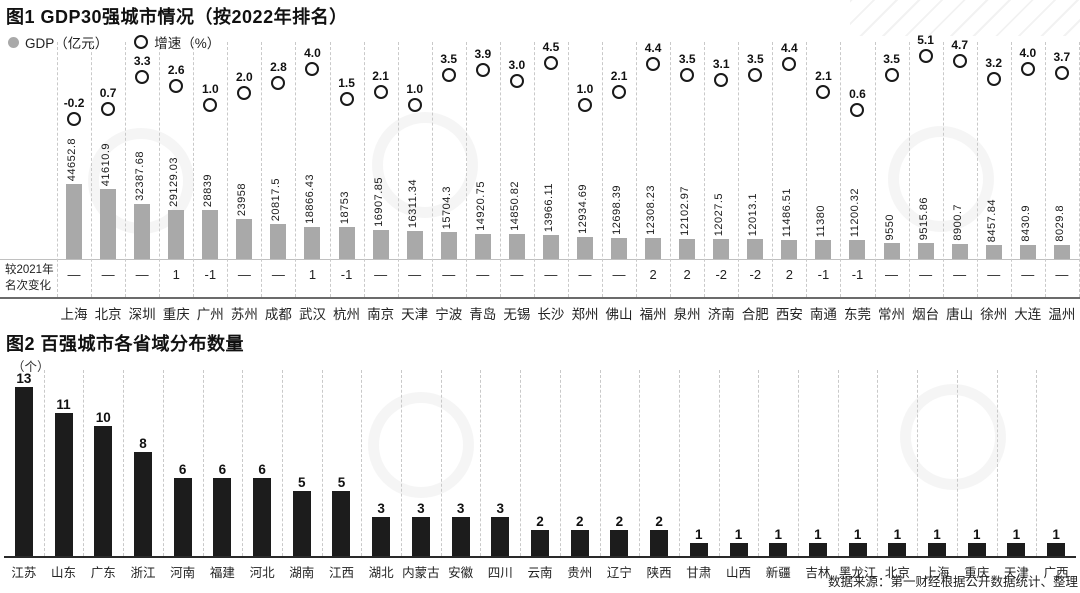 This screenshot has height=593, width=1080. Describe the element at coordinates (821, 220) in the screenshot. I see `gdp-value-label: 11380` at that location.